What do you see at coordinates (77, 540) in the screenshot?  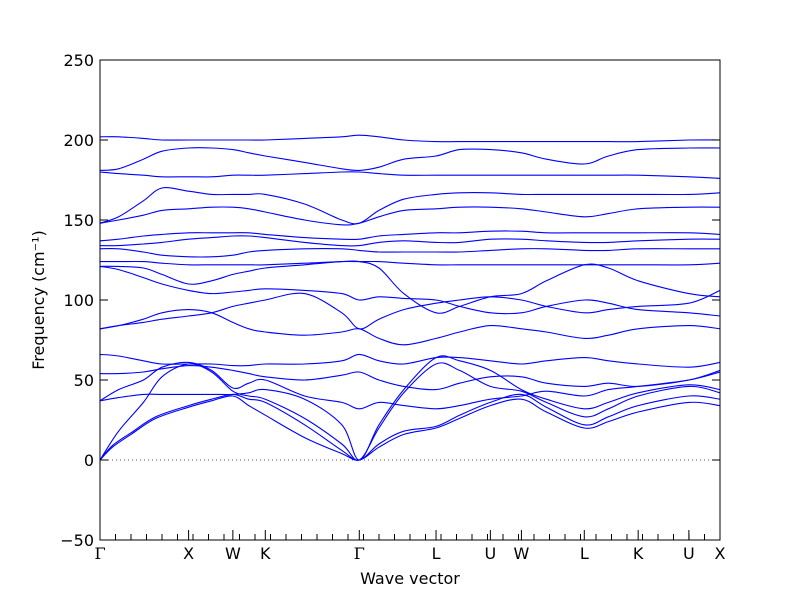 I see `y-tick-label: −50` at bounding box center [77, 540].